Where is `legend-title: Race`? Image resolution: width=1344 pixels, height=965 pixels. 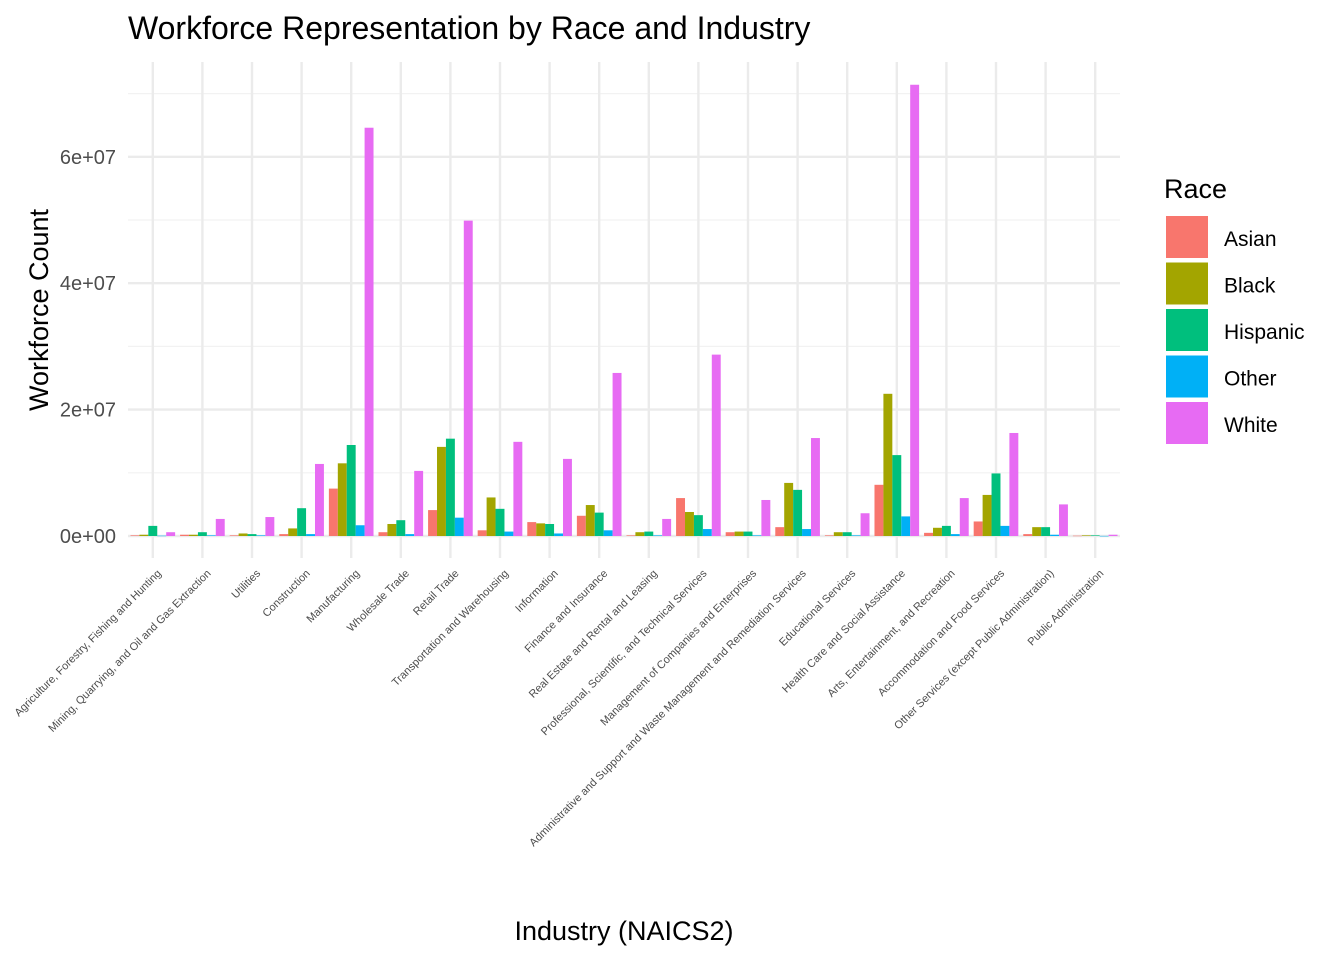 legend-title: Race is located at coordinates (1195, 189).